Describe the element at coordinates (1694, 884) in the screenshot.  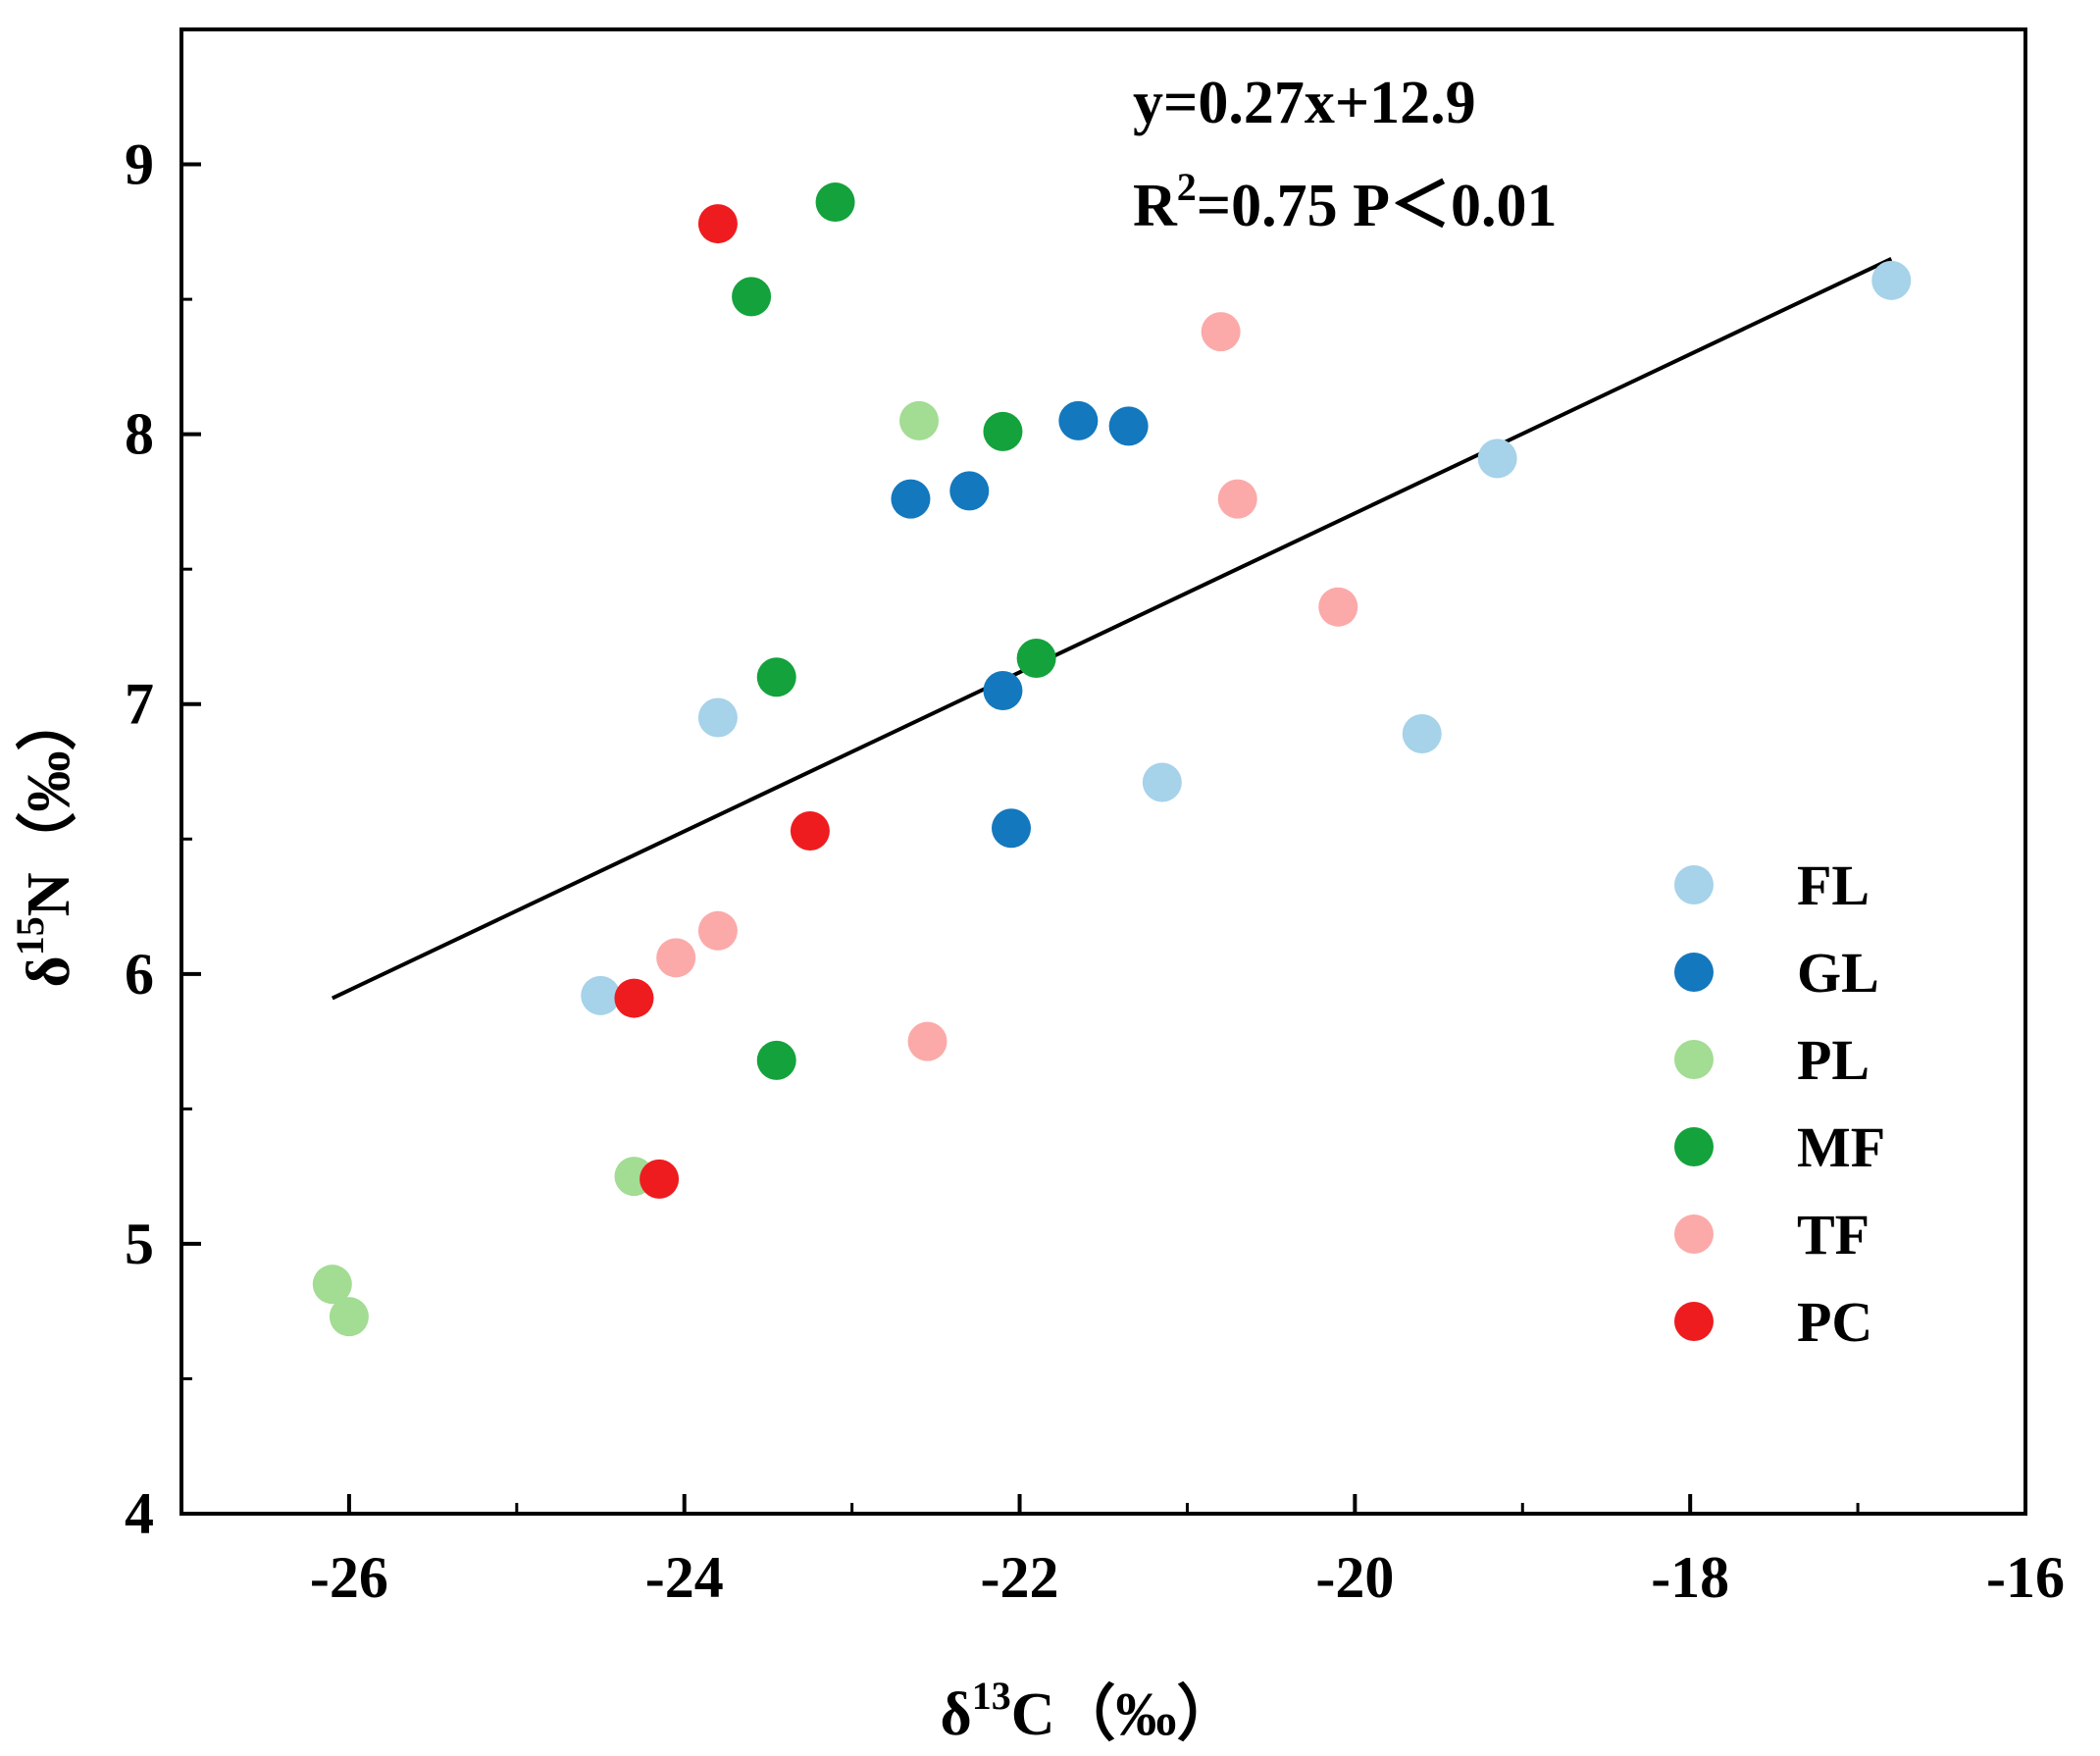
I see `legend-marker-fl` at that location.